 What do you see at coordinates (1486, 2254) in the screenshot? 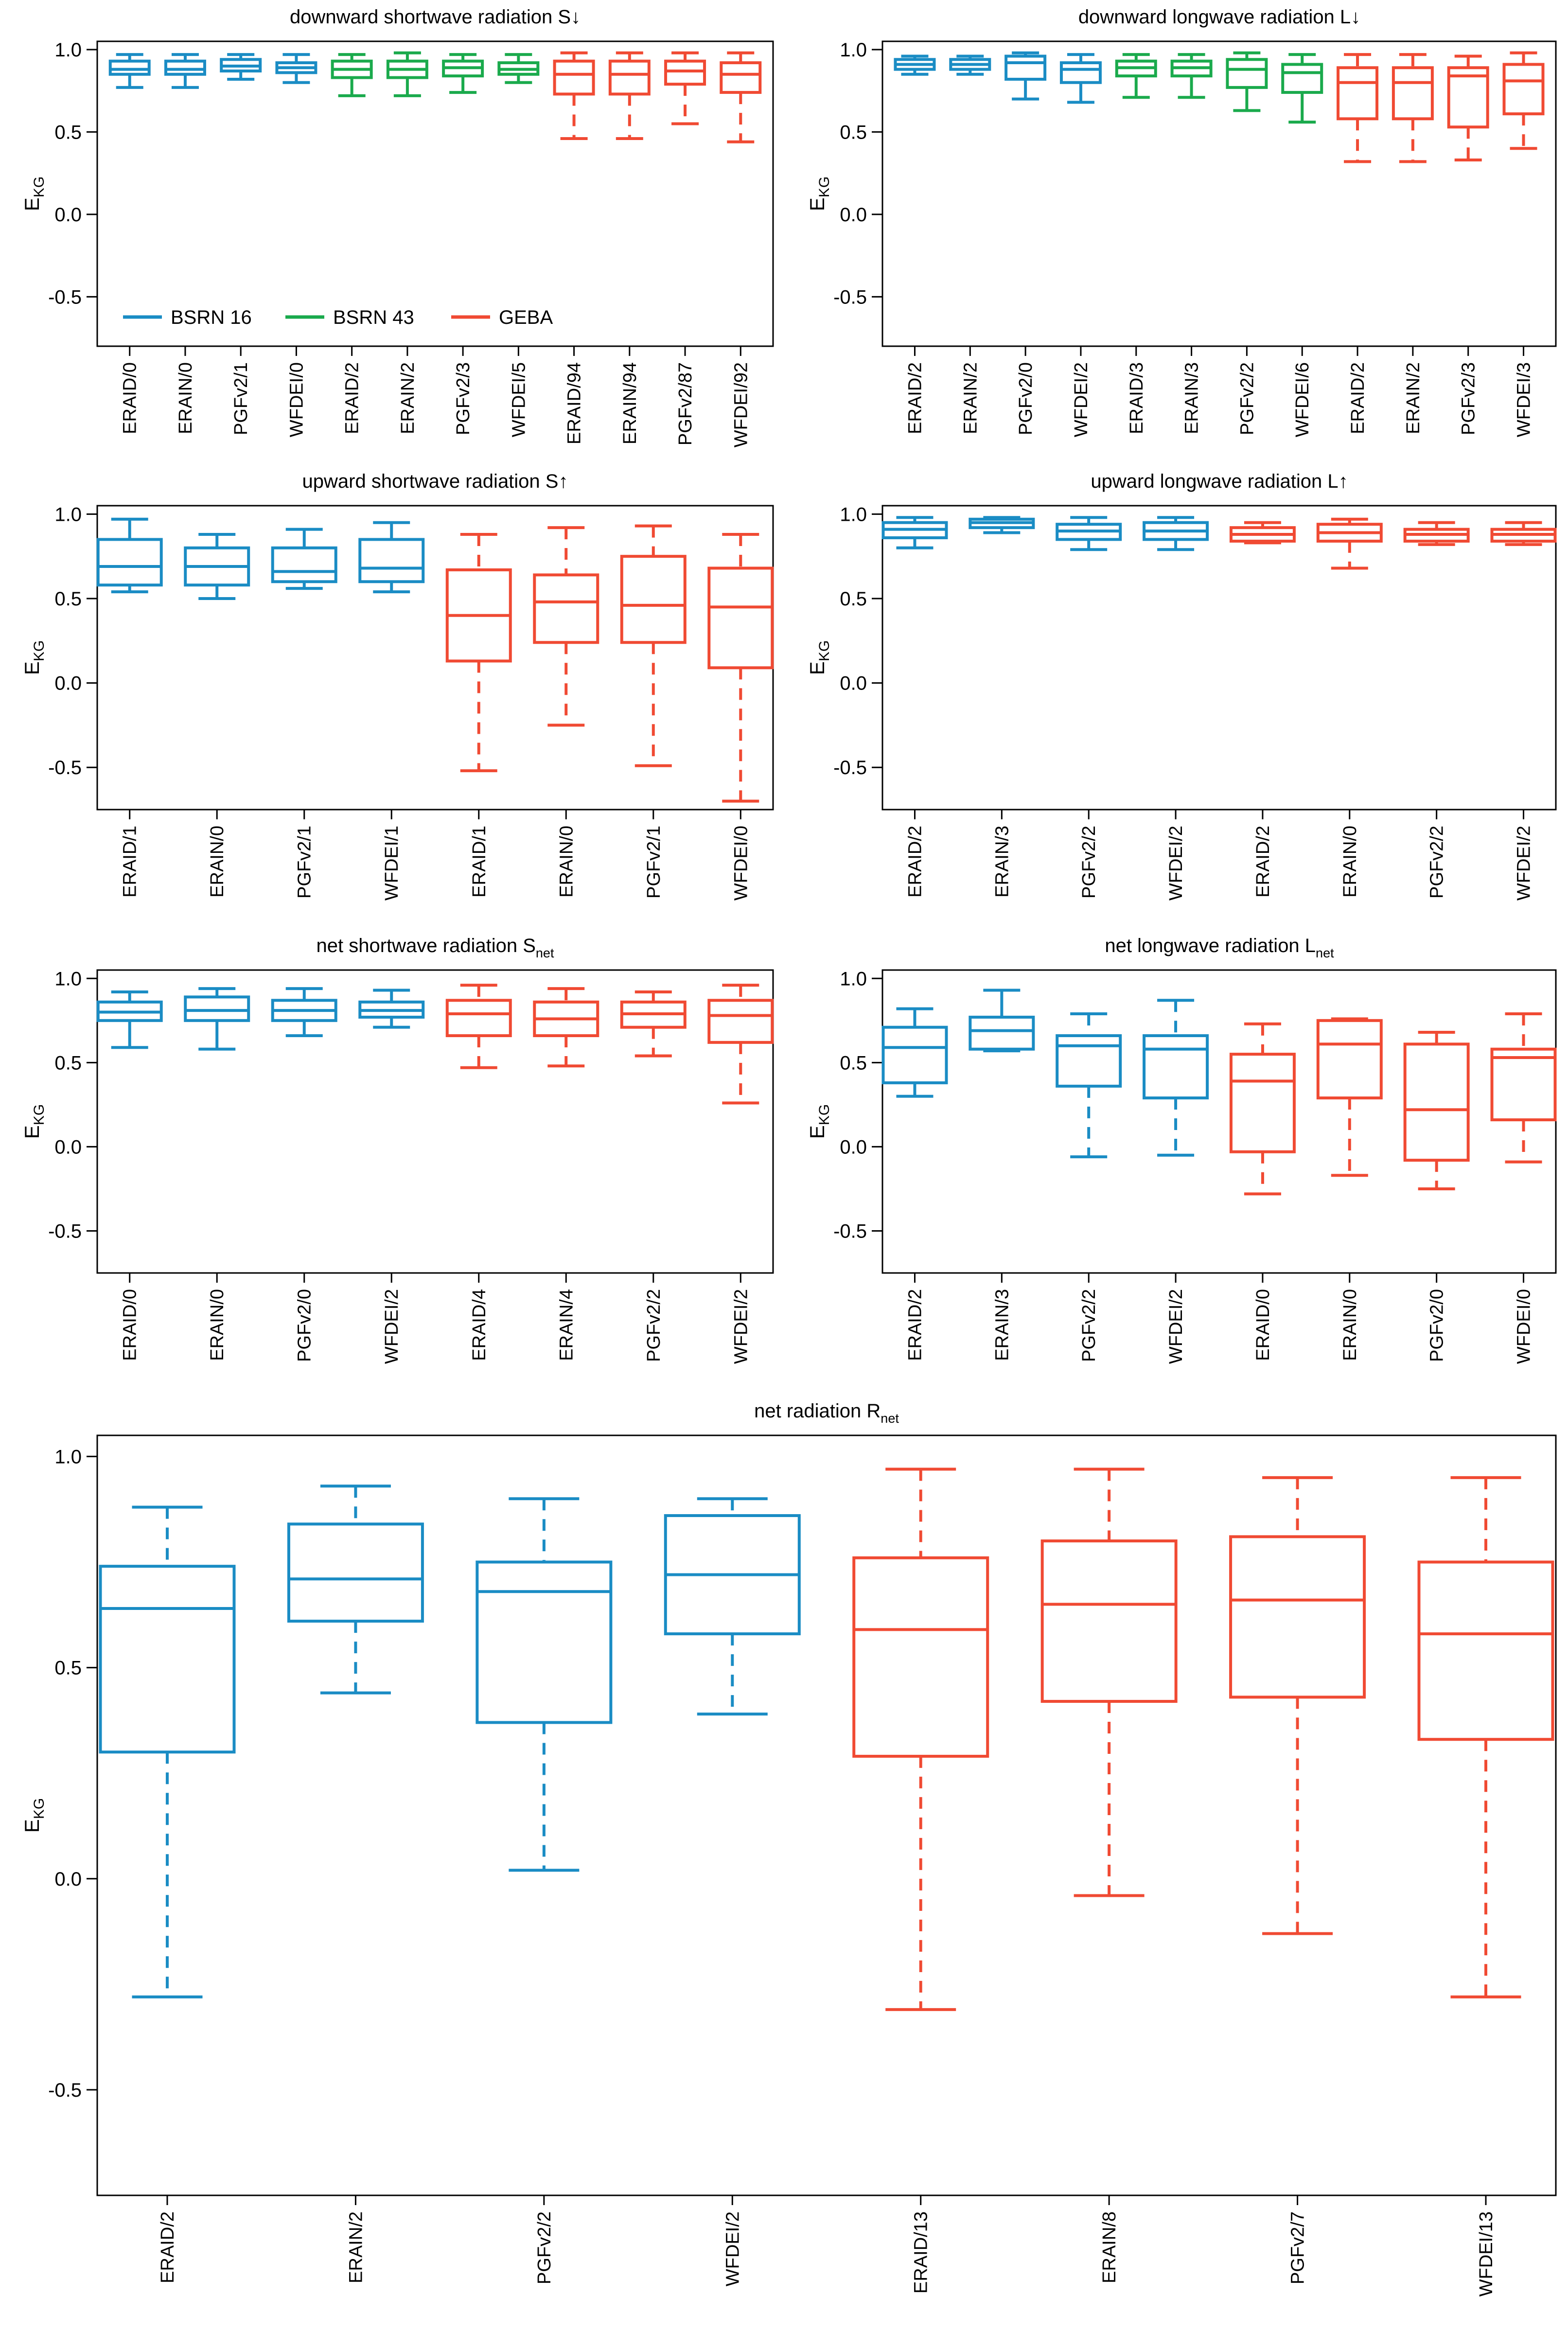
I see `x-tick-label: WFDEI/13` at bounding box center [1486, 2254].